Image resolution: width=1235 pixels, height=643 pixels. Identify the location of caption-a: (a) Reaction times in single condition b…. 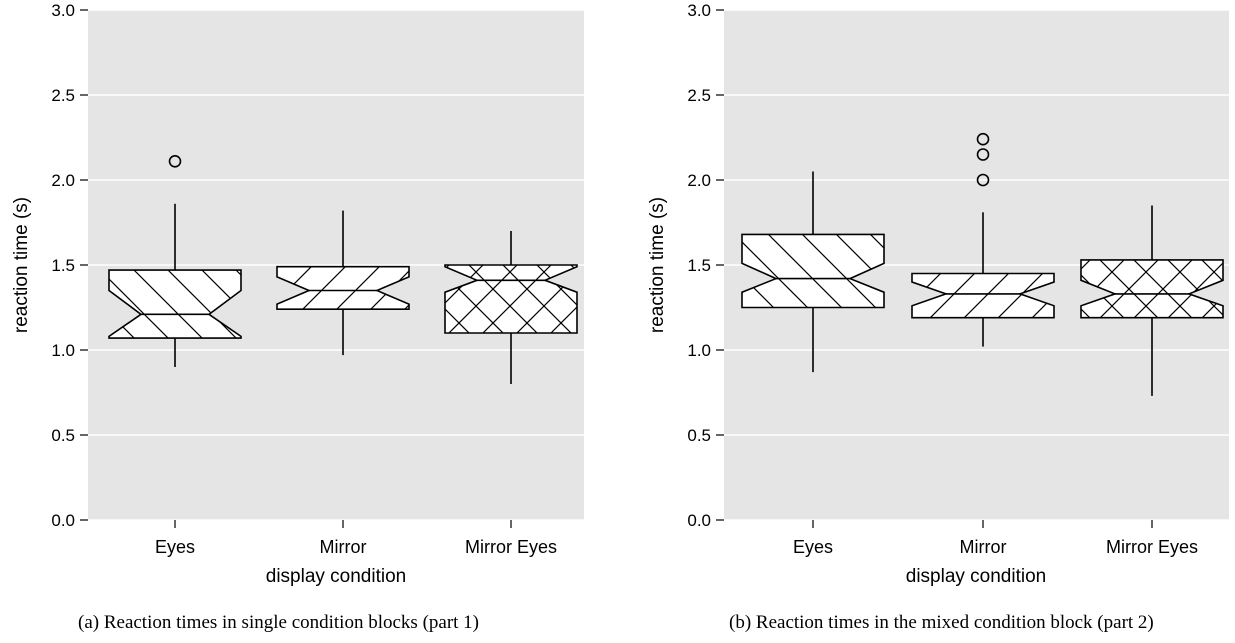
(279, 622).